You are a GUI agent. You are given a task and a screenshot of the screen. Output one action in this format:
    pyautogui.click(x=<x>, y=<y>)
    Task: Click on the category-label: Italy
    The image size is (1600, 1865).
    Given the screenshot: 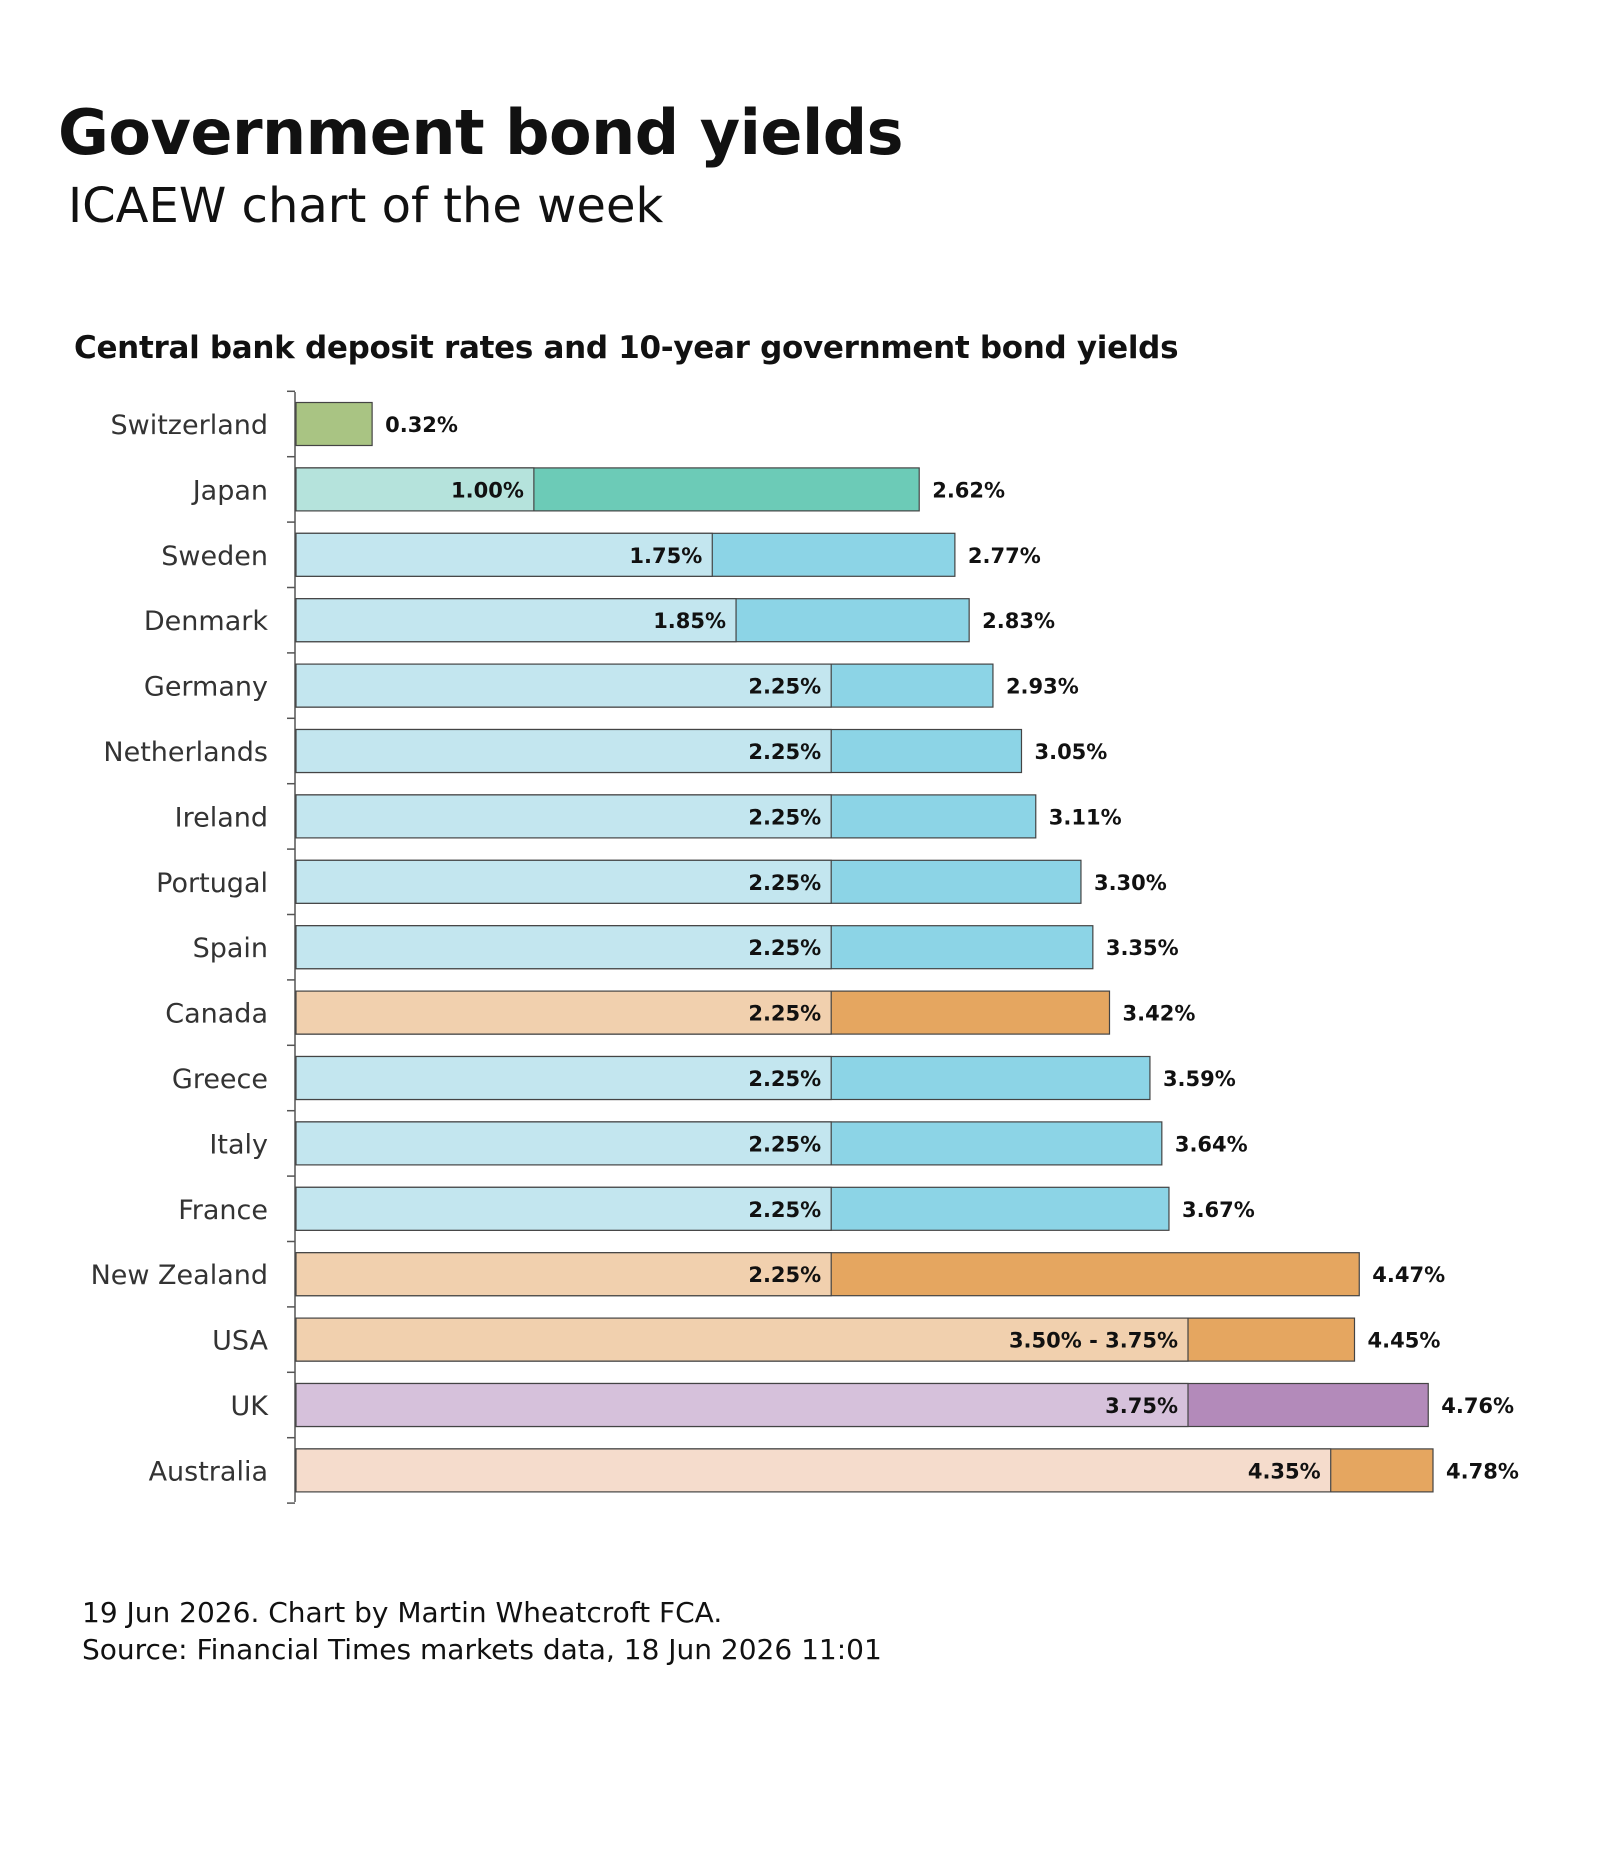 What is the action you would take?
    pyautogui.click(x=238, y=1144)
    